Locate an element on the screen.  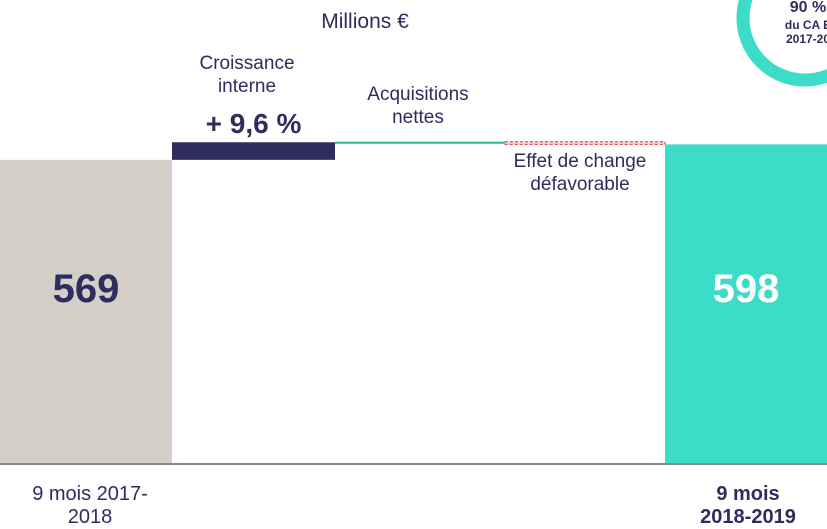
category-label: Effet de change défavorable is located at coordinates (580, 173).